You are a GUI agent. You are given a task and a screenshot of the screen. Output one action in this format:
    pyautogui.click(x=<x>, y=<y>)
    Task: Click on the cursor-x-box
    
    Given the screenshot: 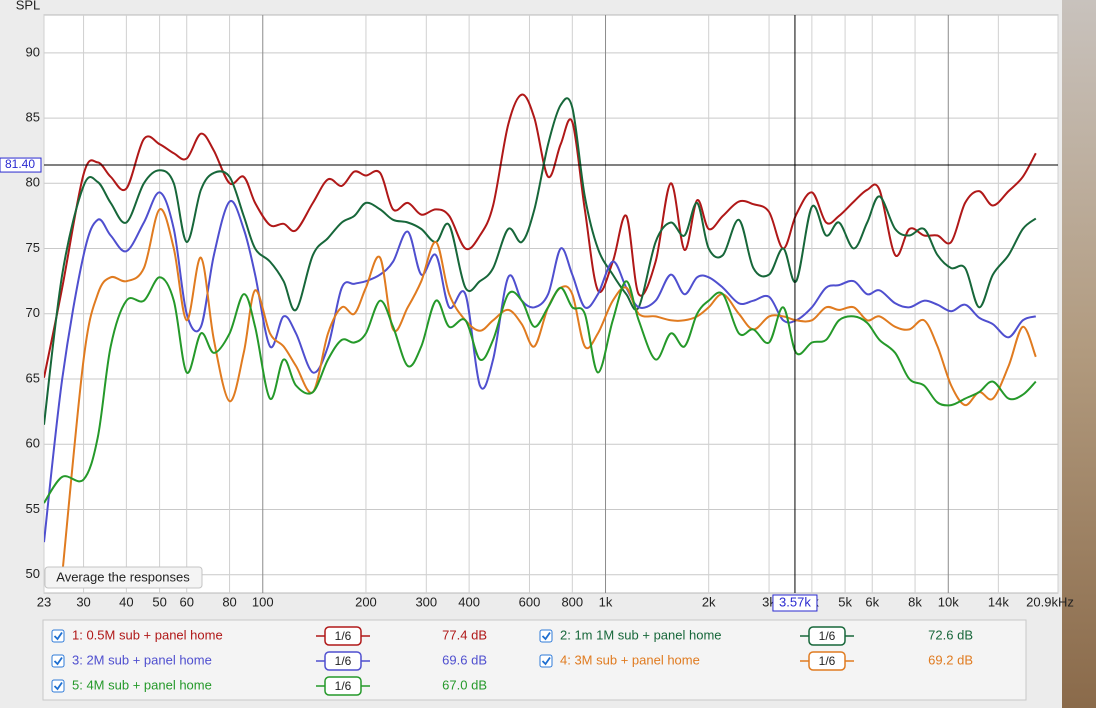 What is the action you would take?
    pyautogui.click(x=795, y=603)
    